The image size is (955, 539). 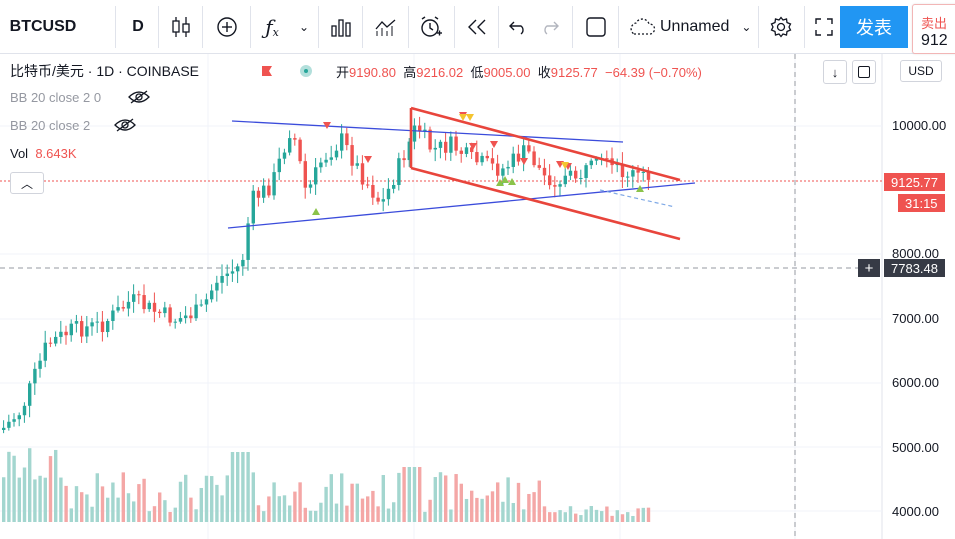 I want to click on compare-add-icon, so click(x=227, y=27).